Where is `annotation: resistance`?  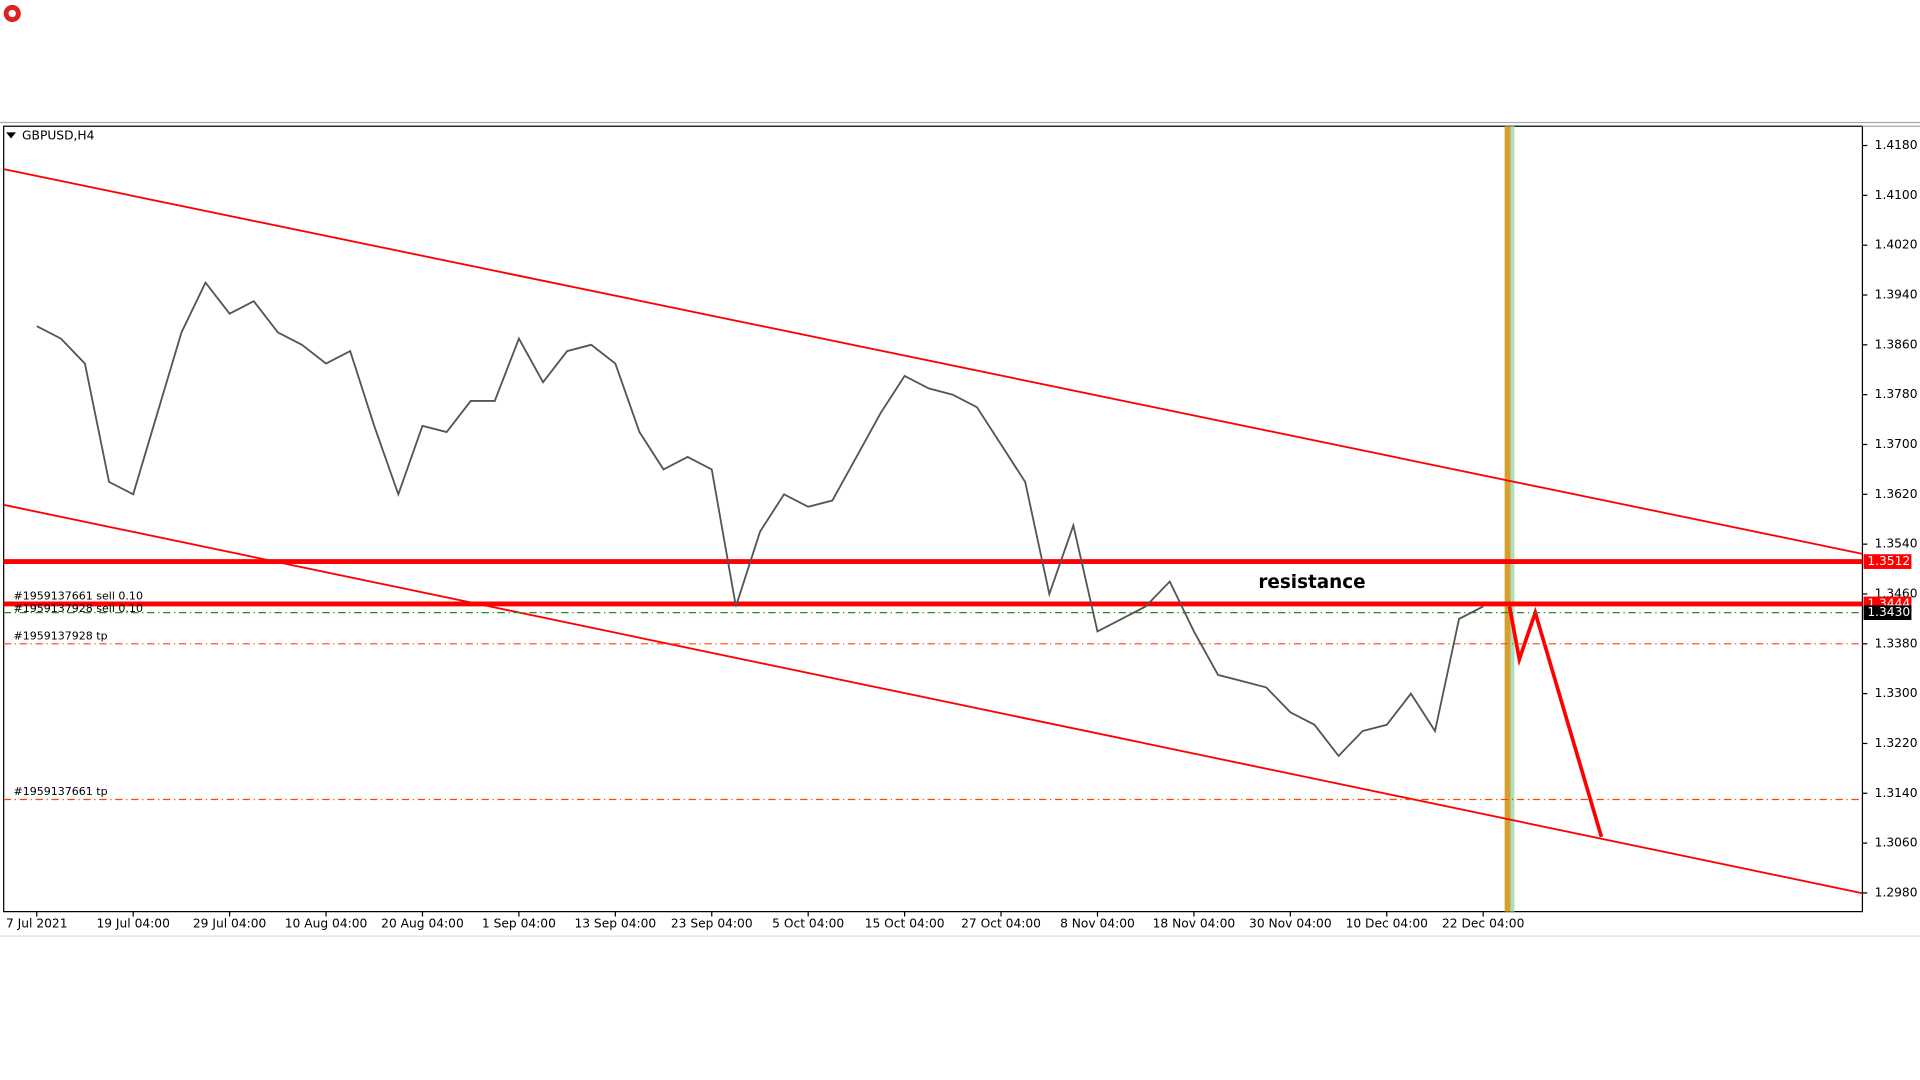 annotation: resistance is located at coordinates (1311, 582).